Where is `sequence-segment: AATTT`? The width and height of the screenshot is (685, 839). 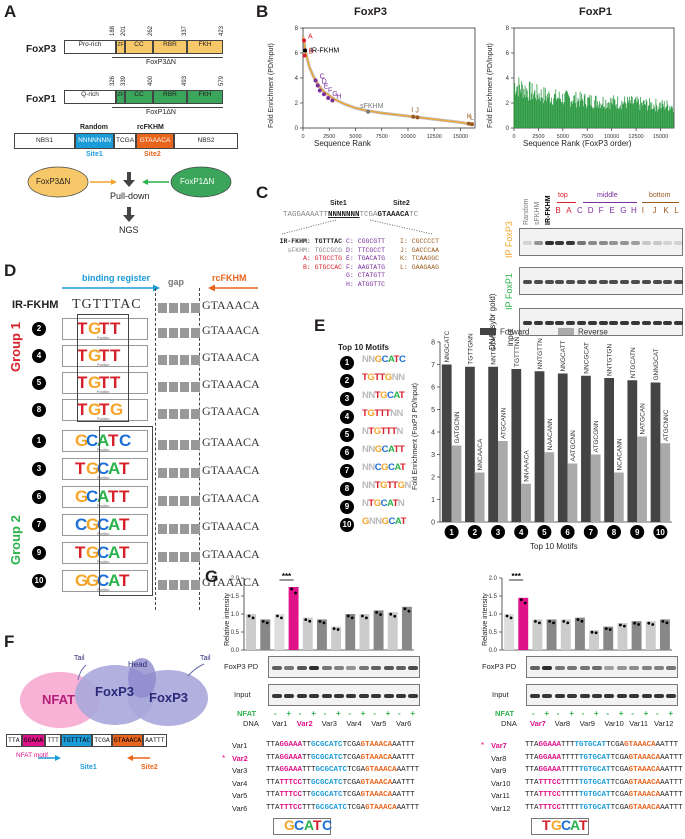 sequence-segment: AATTT is located at coordinates (671, 757).